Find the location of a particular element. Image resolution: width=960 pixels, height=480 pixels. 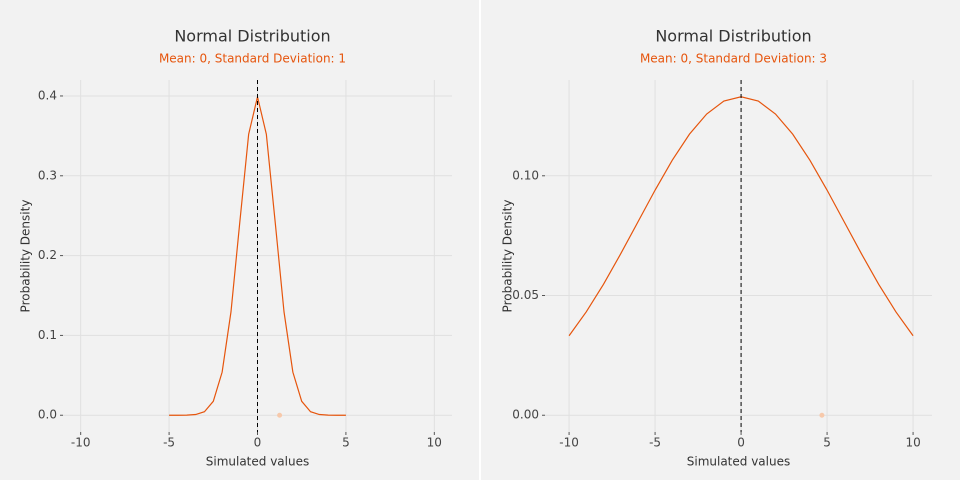

y-tick-label: 0.2 is located at coordinates (47, 255).